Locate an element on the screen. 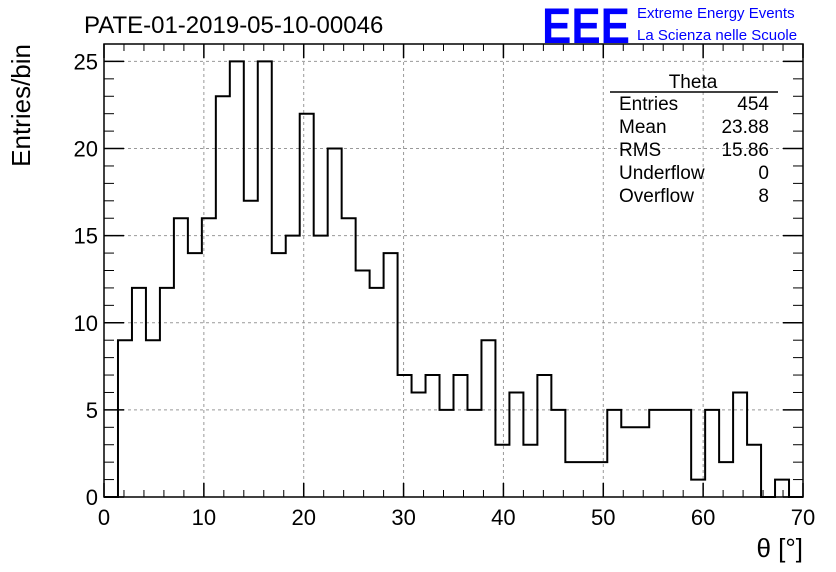 Image resolution: width=836 pixels, height=572 pixels. stats-row-value: 8 is located at coordinates (763, 196).